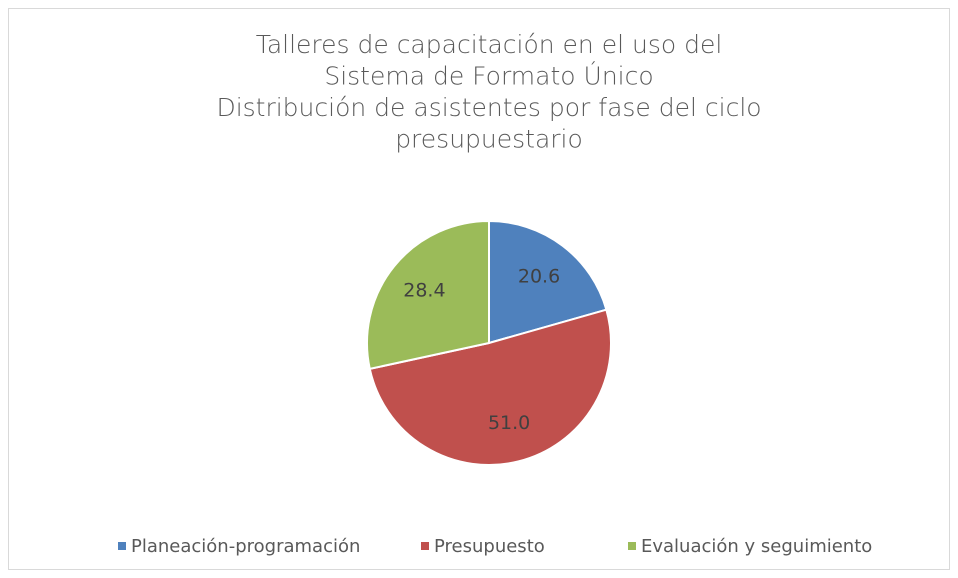 This screenshot has height=578, width=958. Describe the element at coordinates (488, 76) in the screenshot. I see `chart-title: Sistema de Formato Único` at that location.